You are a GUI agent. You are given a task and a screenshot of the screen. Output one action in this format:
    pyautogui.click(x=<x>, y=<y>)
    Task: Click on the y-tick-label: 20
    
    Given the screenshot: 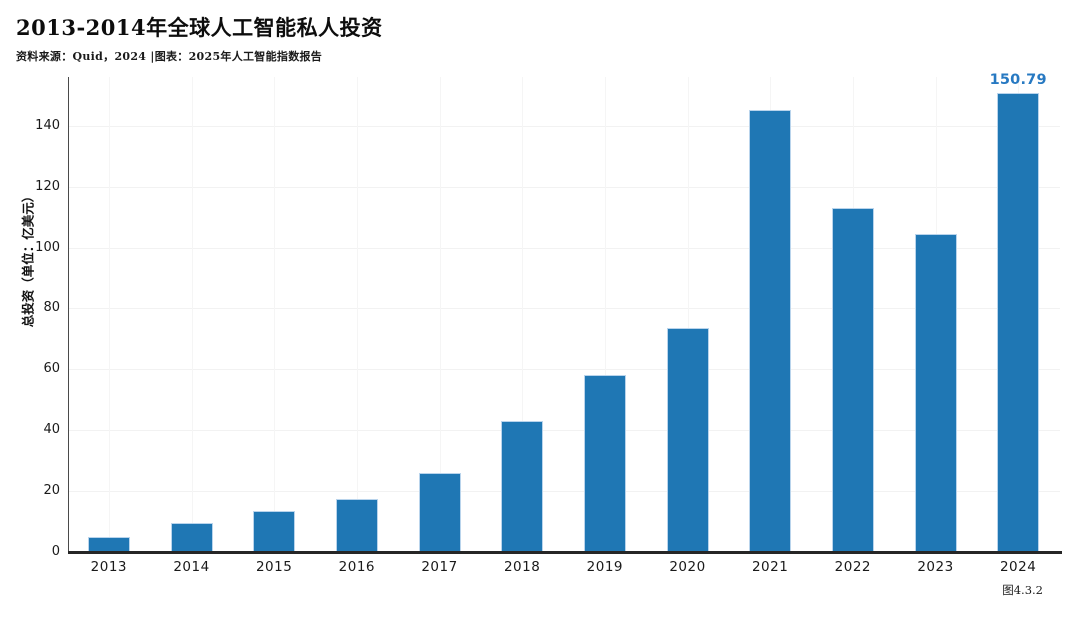 What is the action you would take?
    pyautogui.click(x=51, y=490)
    